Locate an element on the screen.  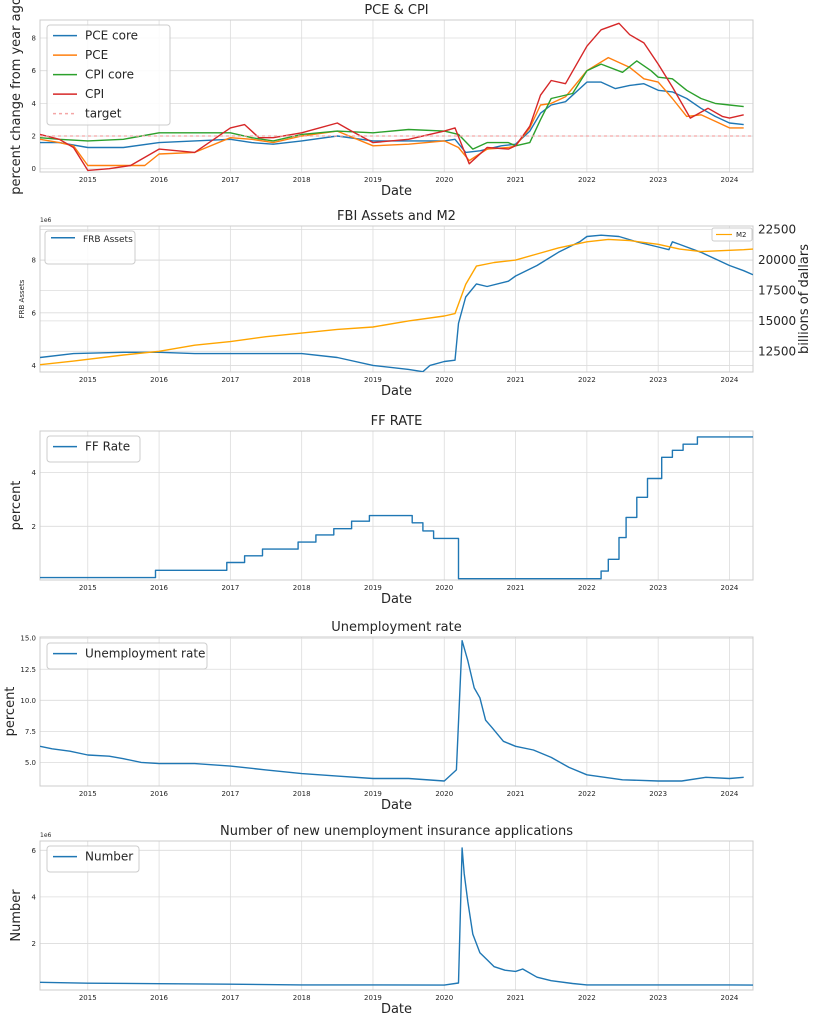
y-axis-label: FRB Assets is located at coordinates (22, 298).